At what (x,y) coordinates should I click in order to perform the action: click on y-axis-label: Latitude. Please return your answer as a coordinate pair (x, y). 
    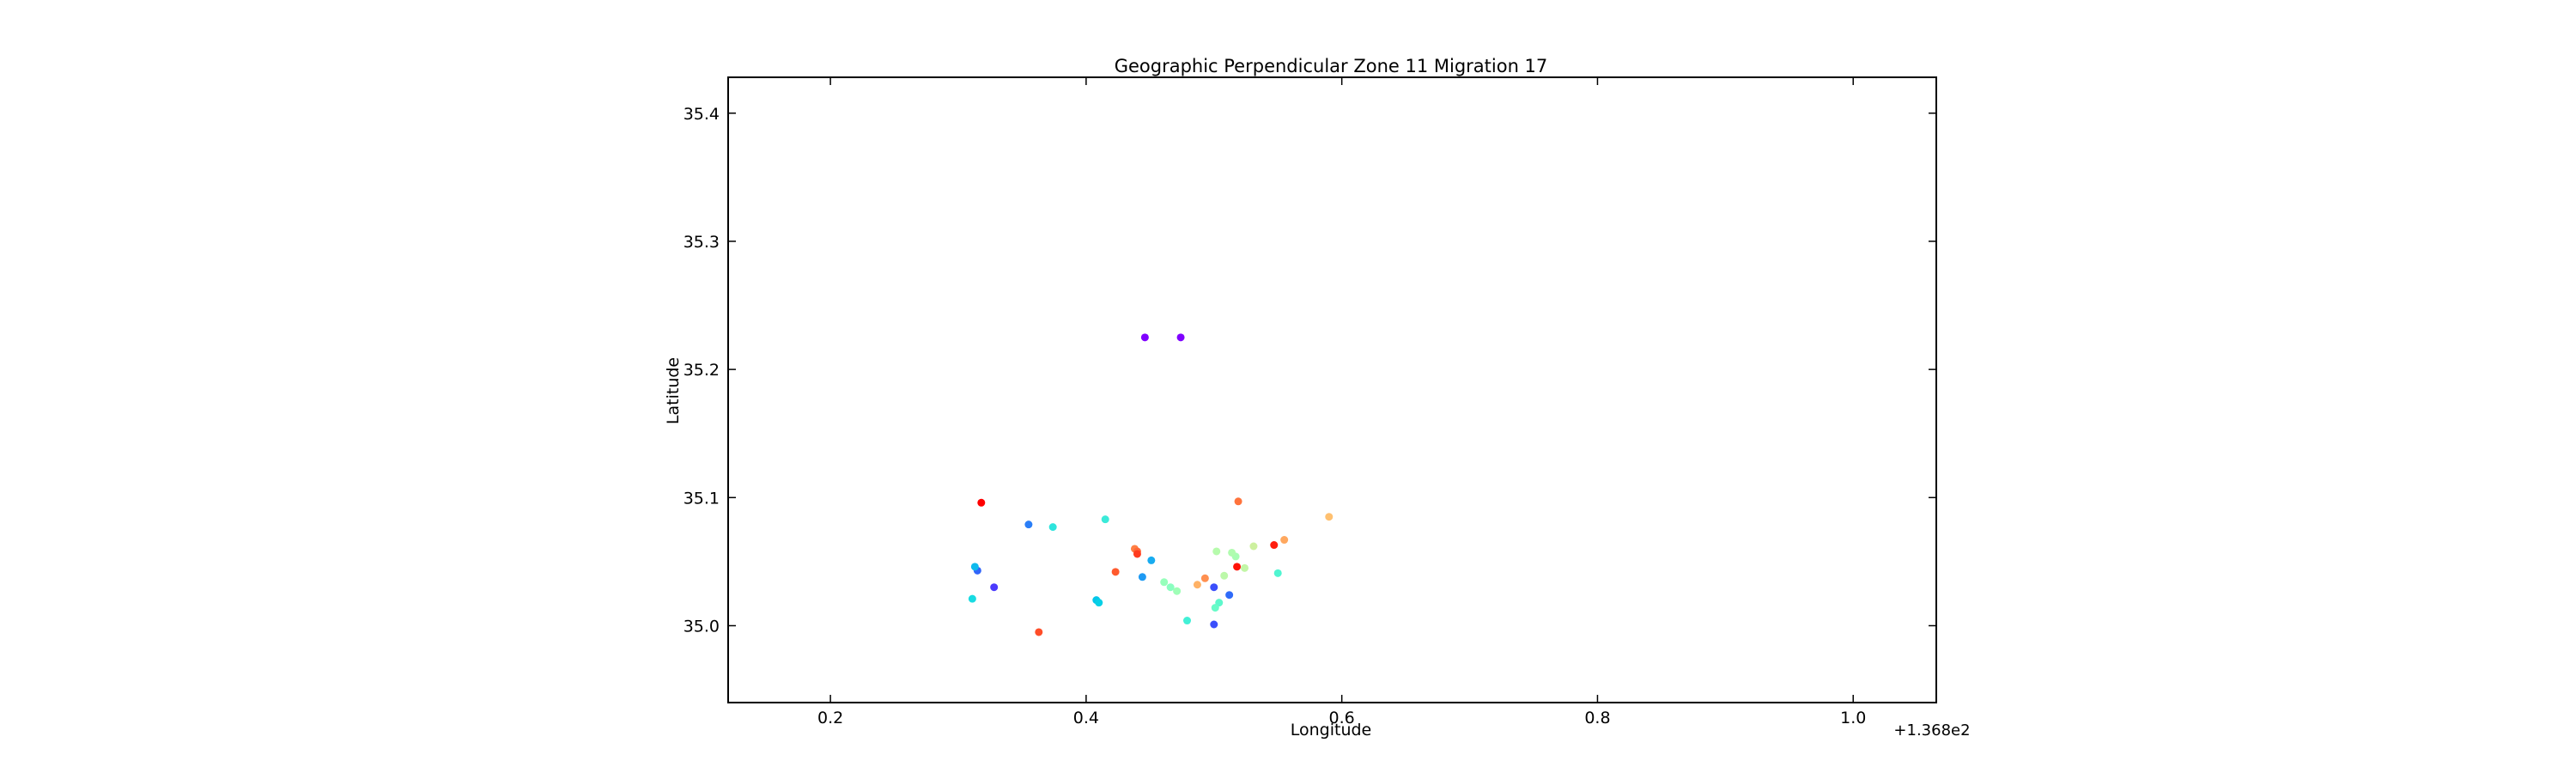
    Looking at the image, I should click on (673, 390).